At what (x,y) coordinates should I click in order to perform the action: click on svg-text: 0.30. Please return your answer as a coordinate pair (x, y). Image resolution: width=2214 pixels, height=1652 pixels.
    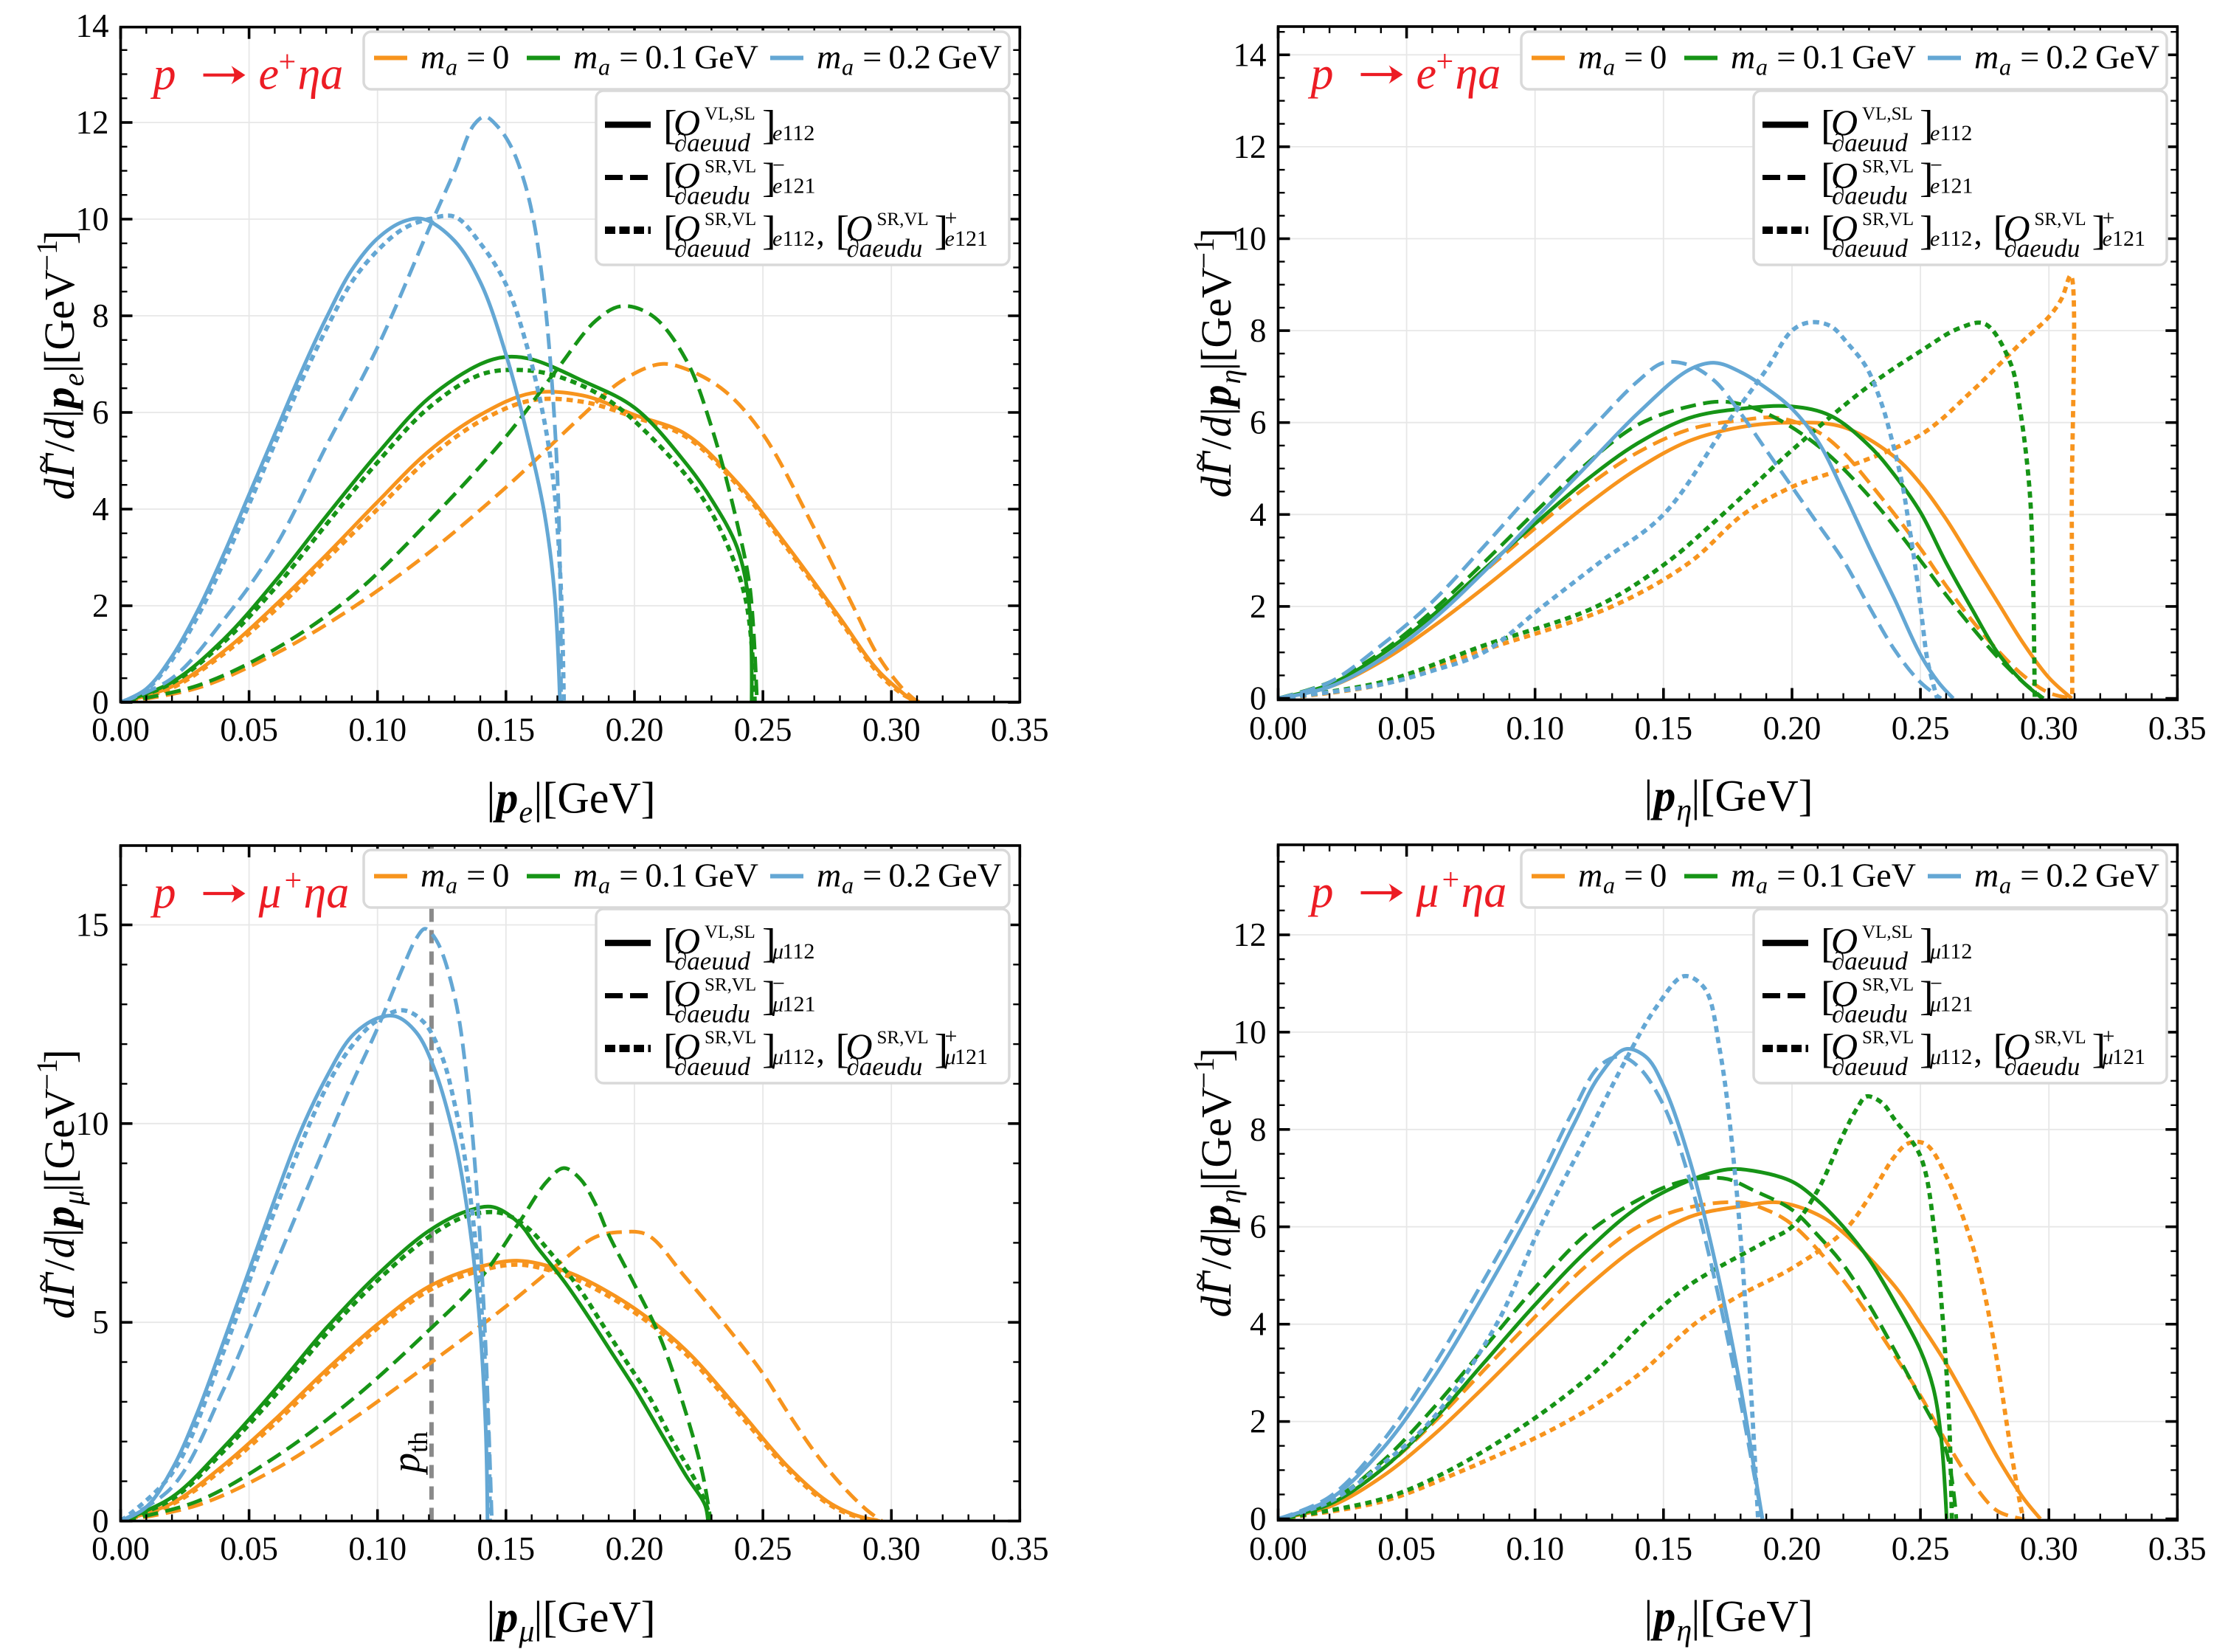
    Looking at the image, I should click on (891, 1548).